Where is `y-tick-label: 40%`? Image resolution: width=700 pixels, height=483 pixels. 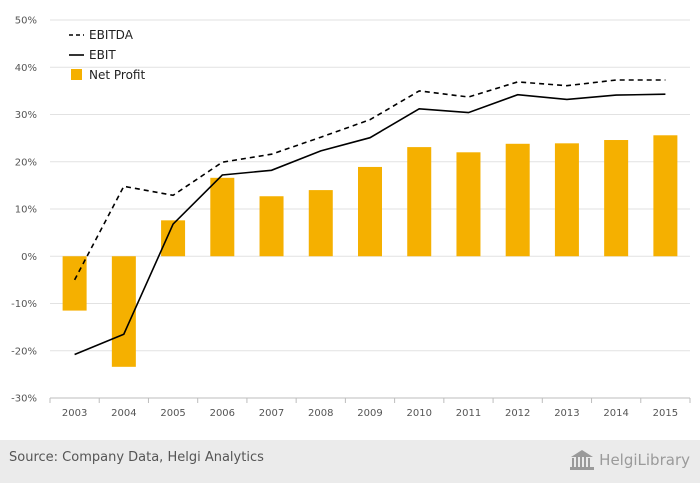
y-tick-label: 40% is located at coordinates (26, 68).